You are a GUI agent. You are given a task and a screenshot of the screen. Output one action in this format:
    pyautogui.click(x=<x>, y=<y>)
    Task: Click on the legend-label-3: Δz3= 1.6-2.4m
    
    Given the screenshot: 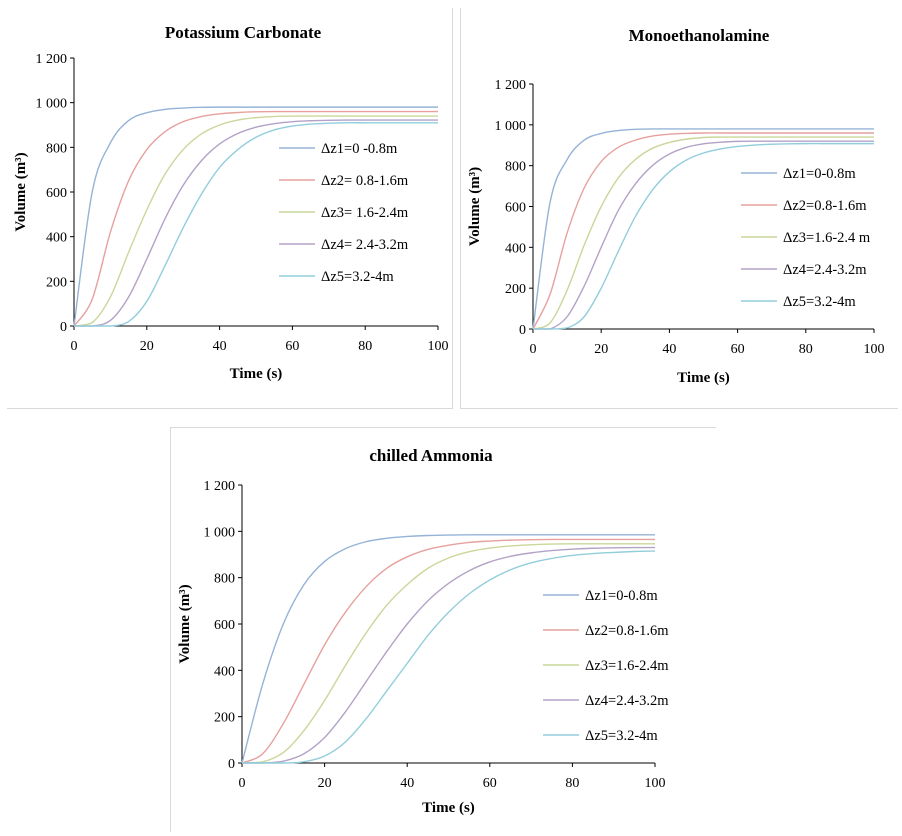 What is the action you would take?
    pyautogui.click(x=365, y=213)
    